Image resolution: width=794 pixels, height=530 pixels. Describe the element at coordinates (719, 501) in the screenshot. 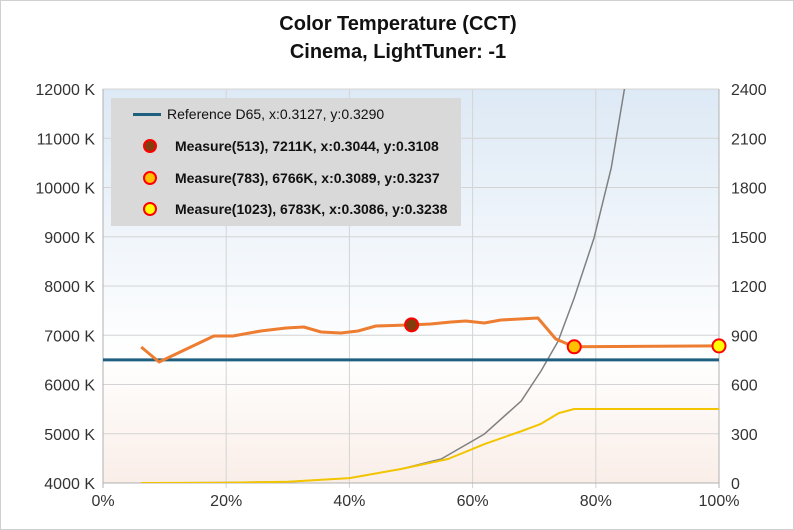

I see `x-tick-label: 100%` at that location.